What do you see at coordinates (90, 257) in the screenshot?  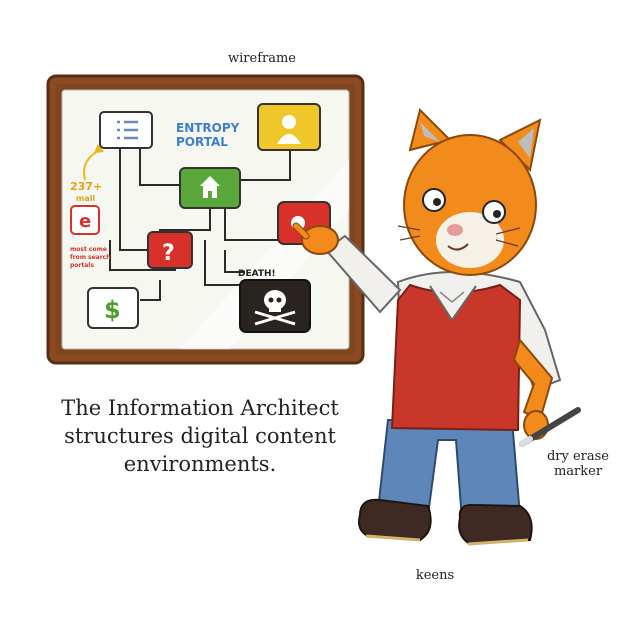 I see `e-note-line-2: from search` at bounding box center [90, 257].